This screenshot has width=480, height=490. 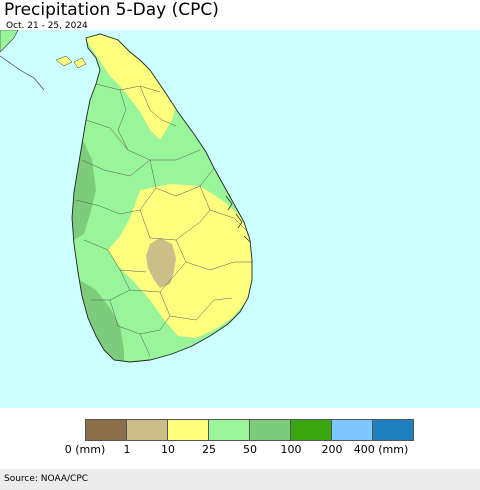 What do you see at coordinates (168, 449) in the screenshot?
I see `legend-label: 10` at bounding box center [168, 449].